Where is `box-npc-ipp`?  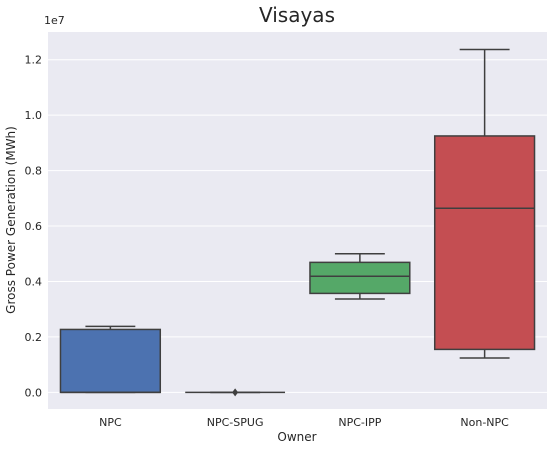
box-npc-ipp is located at coordinates (360, 276).